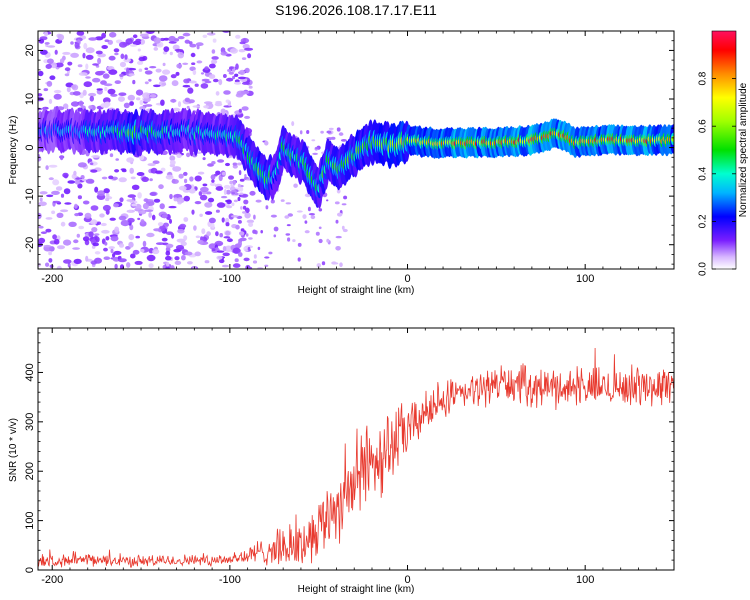  Describe the element at coordinates (407, 580) in the screenshot. I see `x-tick-label: 0` at that location.